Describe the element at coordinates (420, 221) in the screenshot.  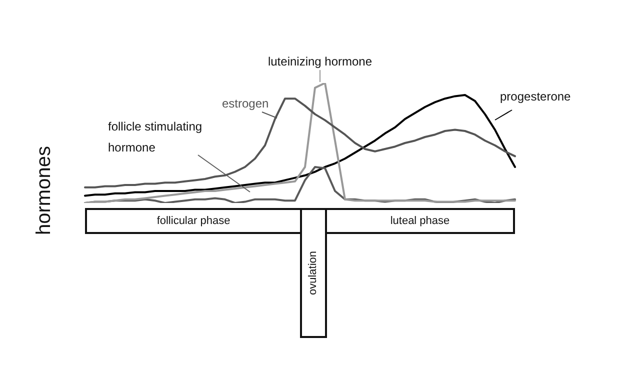
I see `text: luteal phase` at that location.